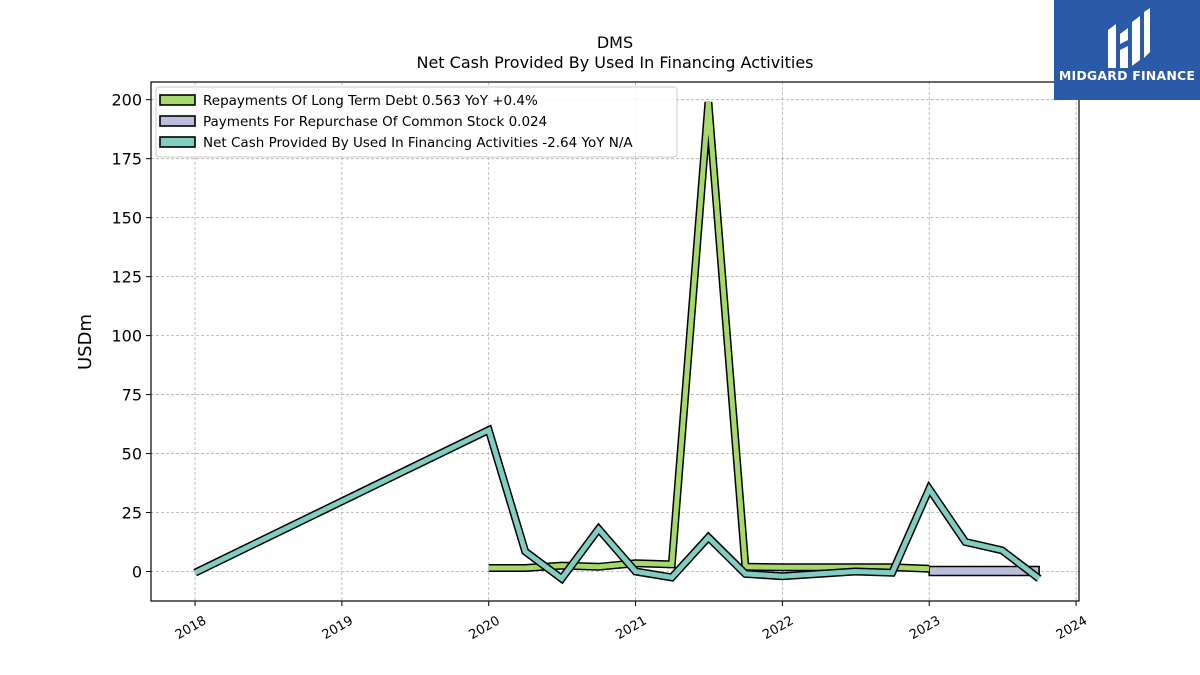  I want to click on y-tick-label: 175, so click(126, 159).